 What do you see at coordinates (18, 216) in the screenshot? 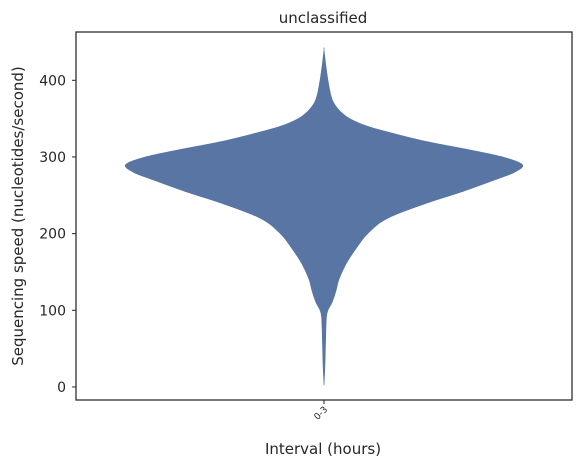
I see `y-axis-label: Sequencing speed (nucleotides/second)` at bounding box center [18, 216].